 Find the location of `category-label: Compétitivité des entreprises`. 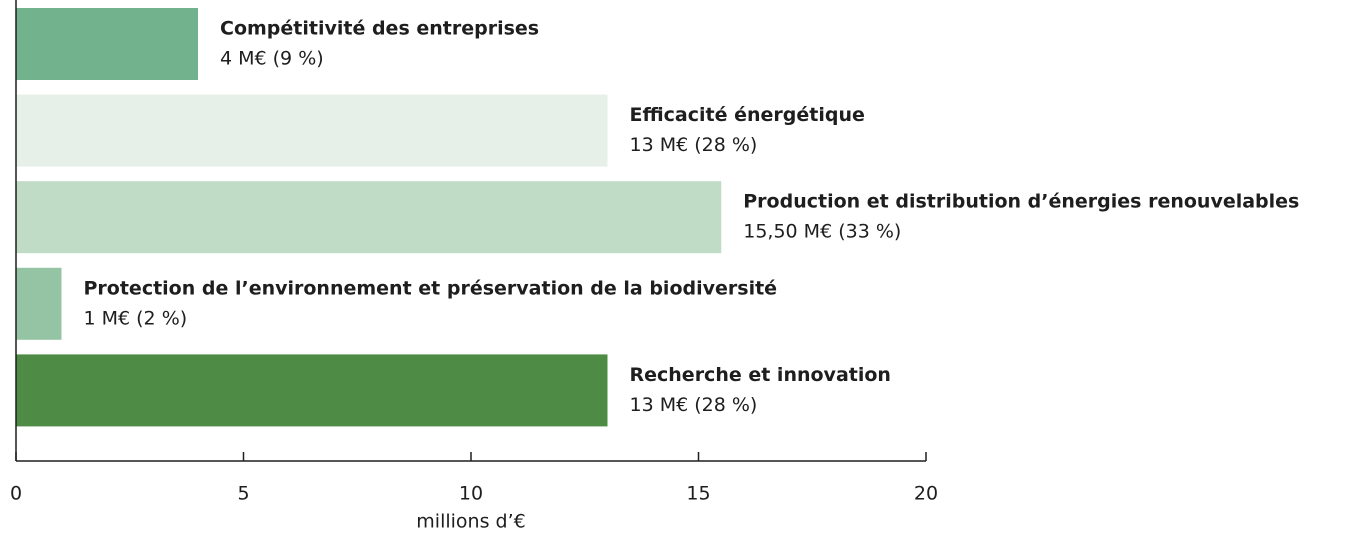

category-label: Compétitivité des entreprises is located at coordinates (379, 29).